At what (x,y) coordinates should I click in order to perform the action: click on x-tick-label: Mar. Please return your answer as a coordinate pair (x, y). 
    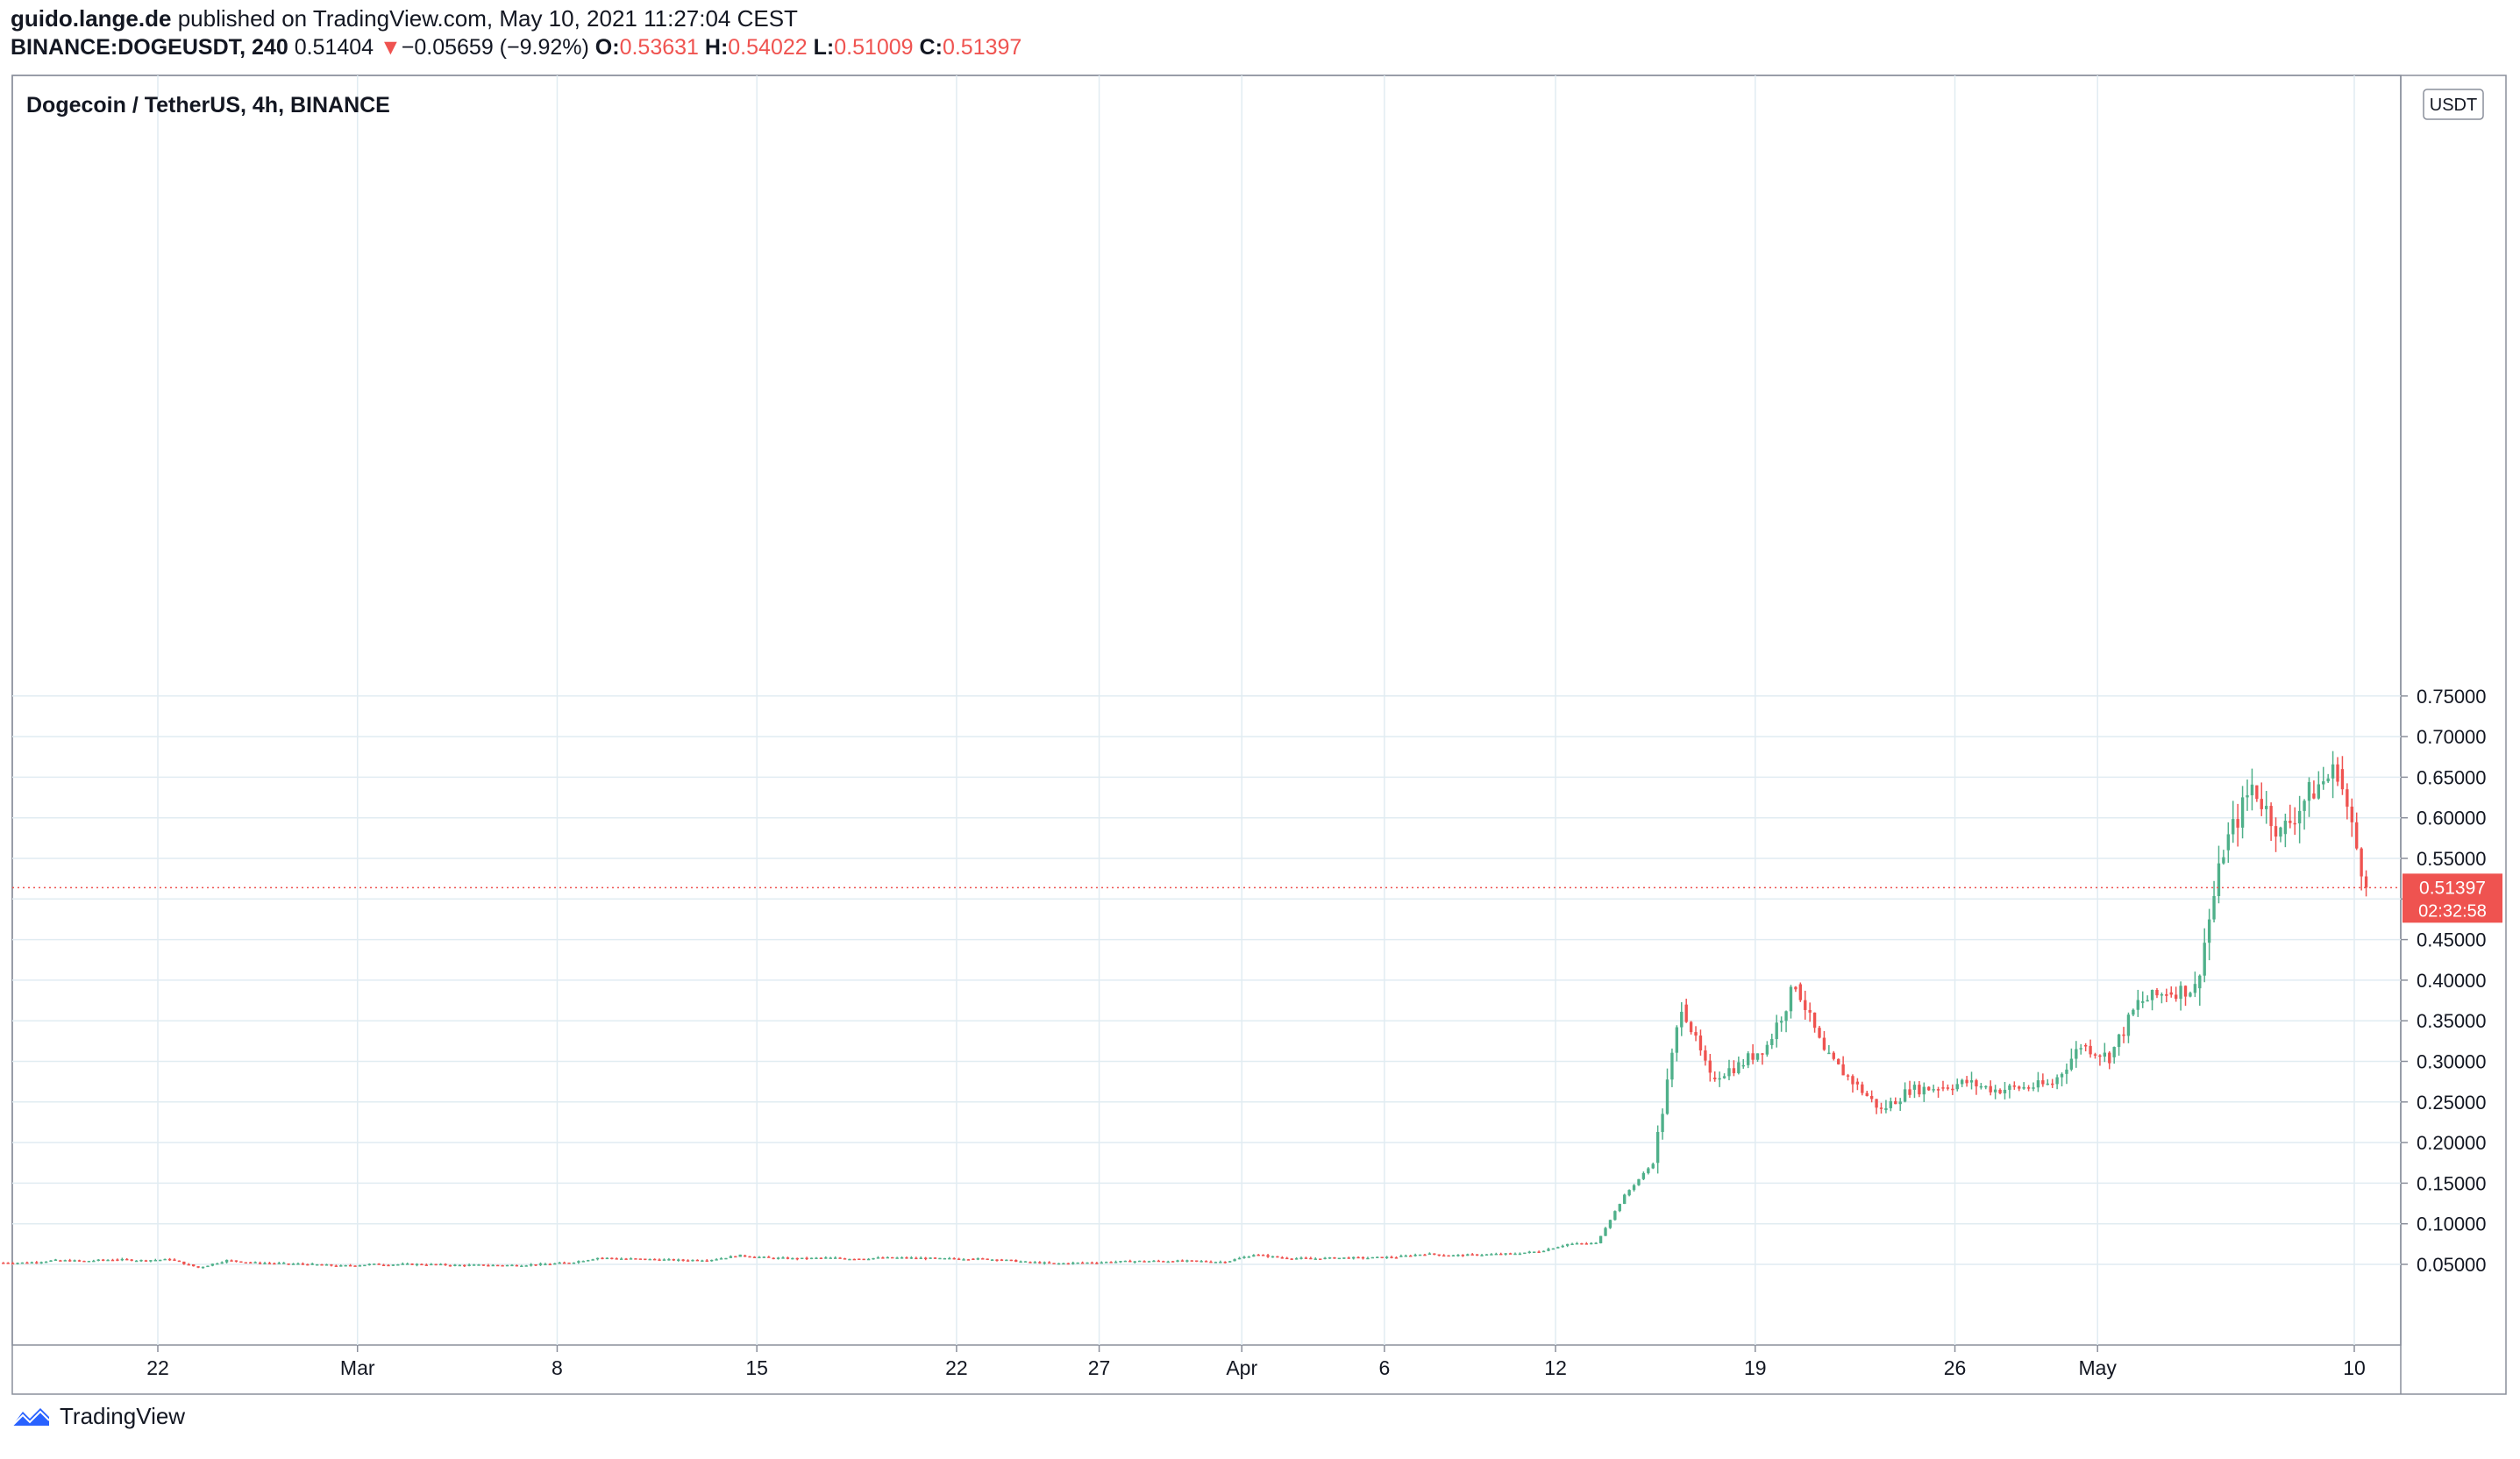
    Looking at the image, I should click on (357, 1367).